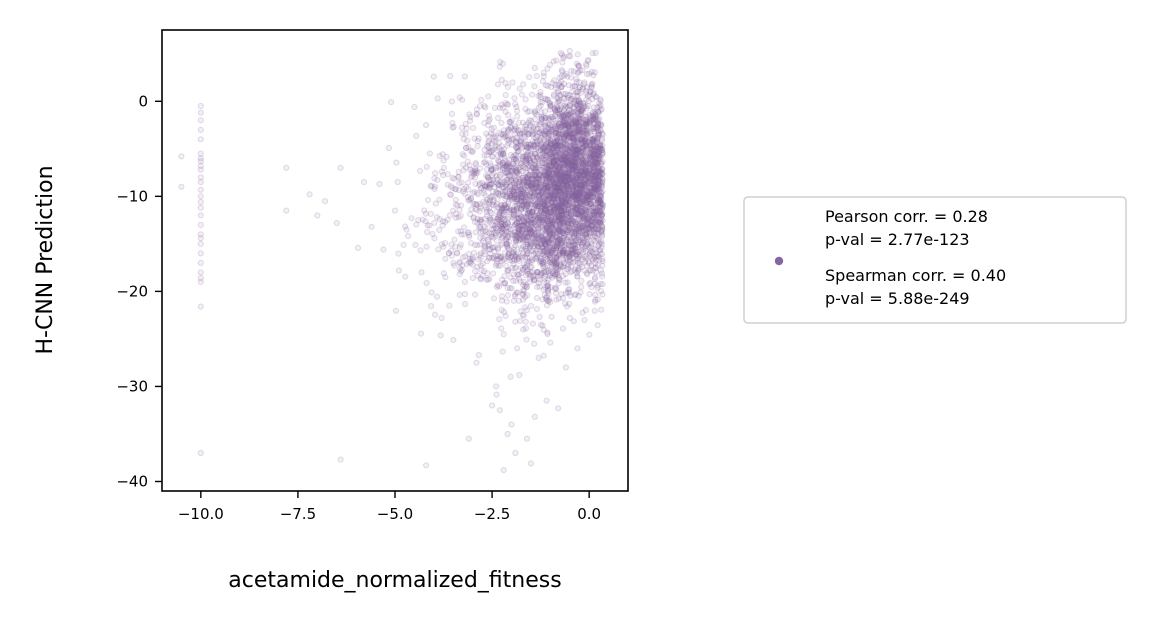  Describe the element at coordinates (897, 298) in the screenshot. I see `legend-line-spearman-pval: p-val = 5.88e-249` at that location.